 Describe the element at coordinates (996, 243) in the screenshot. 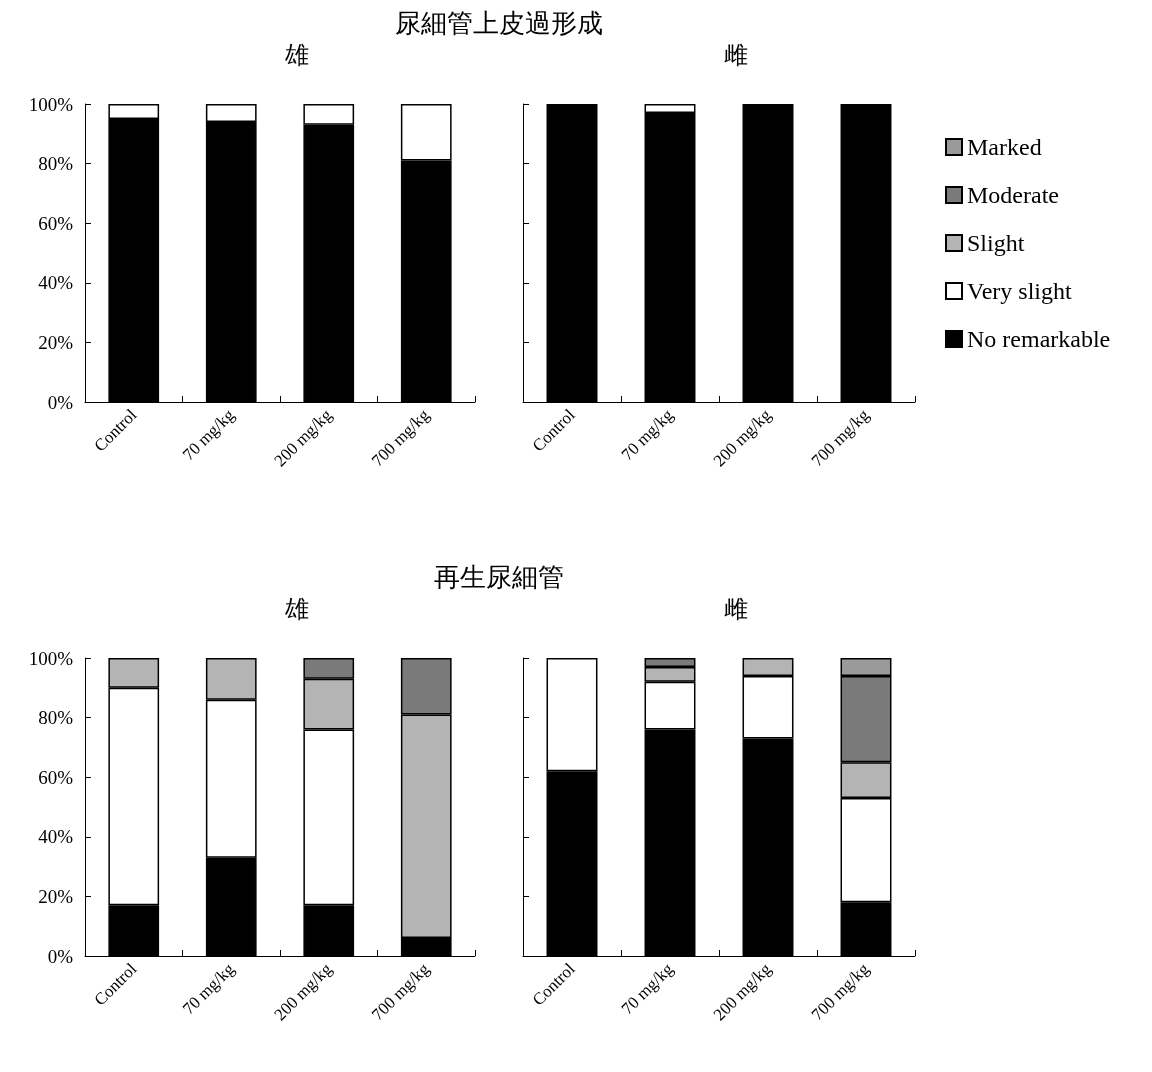

I see `legend-label: Slight` at that location.